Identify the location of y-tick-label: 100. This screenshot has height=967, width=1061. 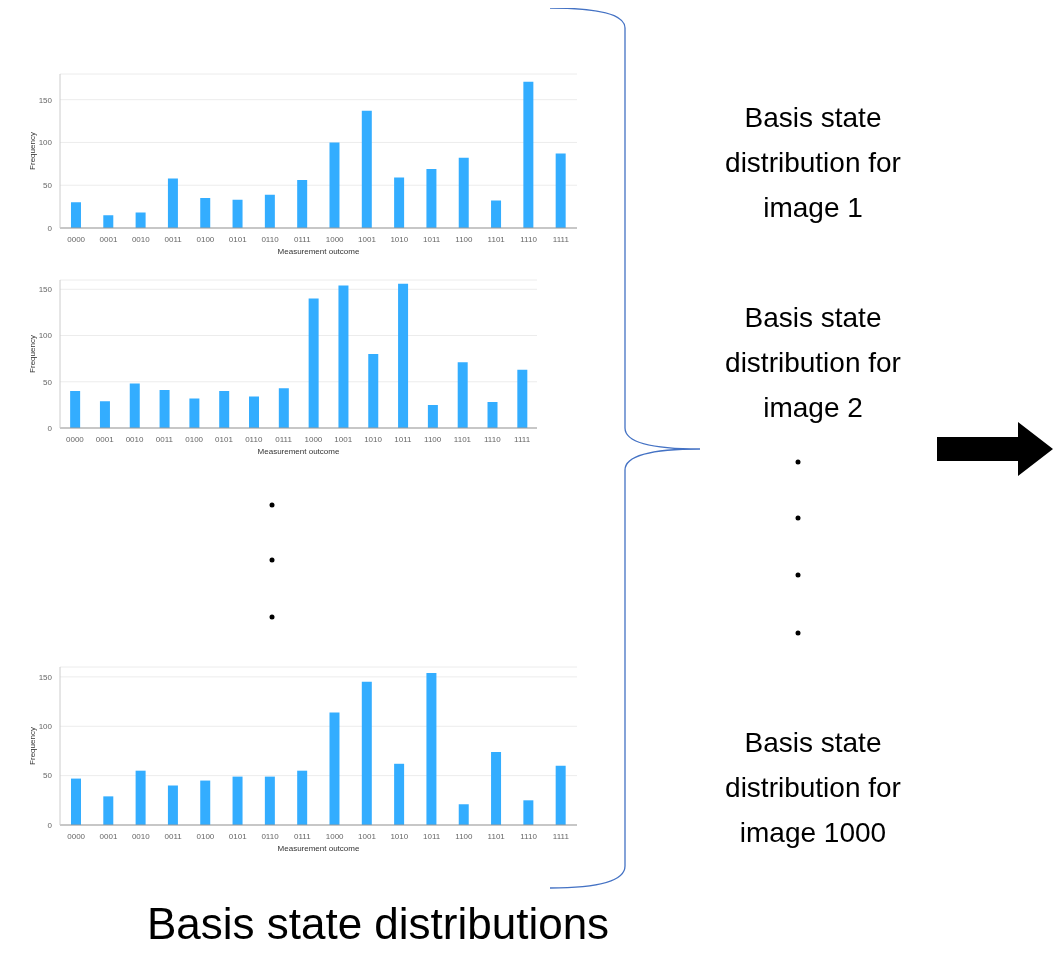
(45, 336).